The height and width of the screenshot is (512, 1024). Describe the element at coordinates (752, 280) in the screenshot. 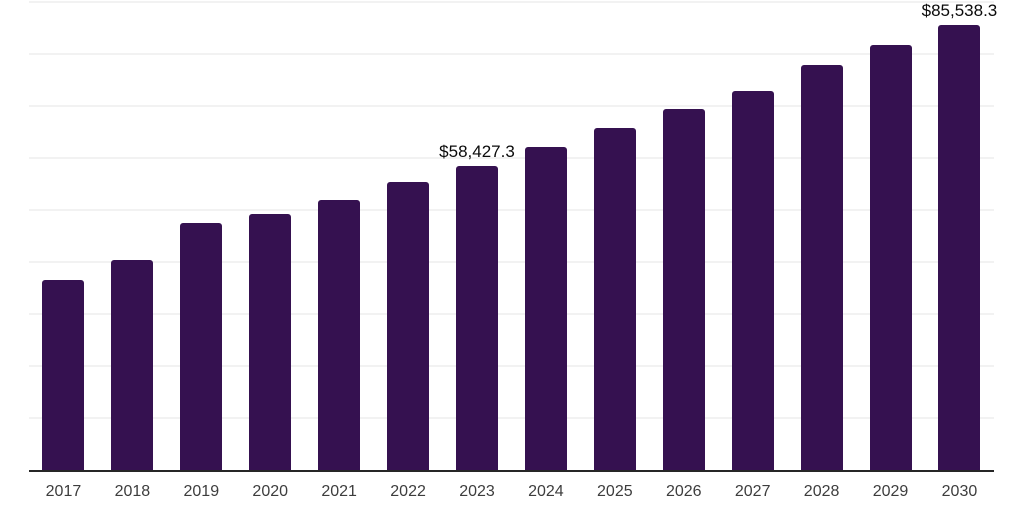

I see `bar-2027` at that location.